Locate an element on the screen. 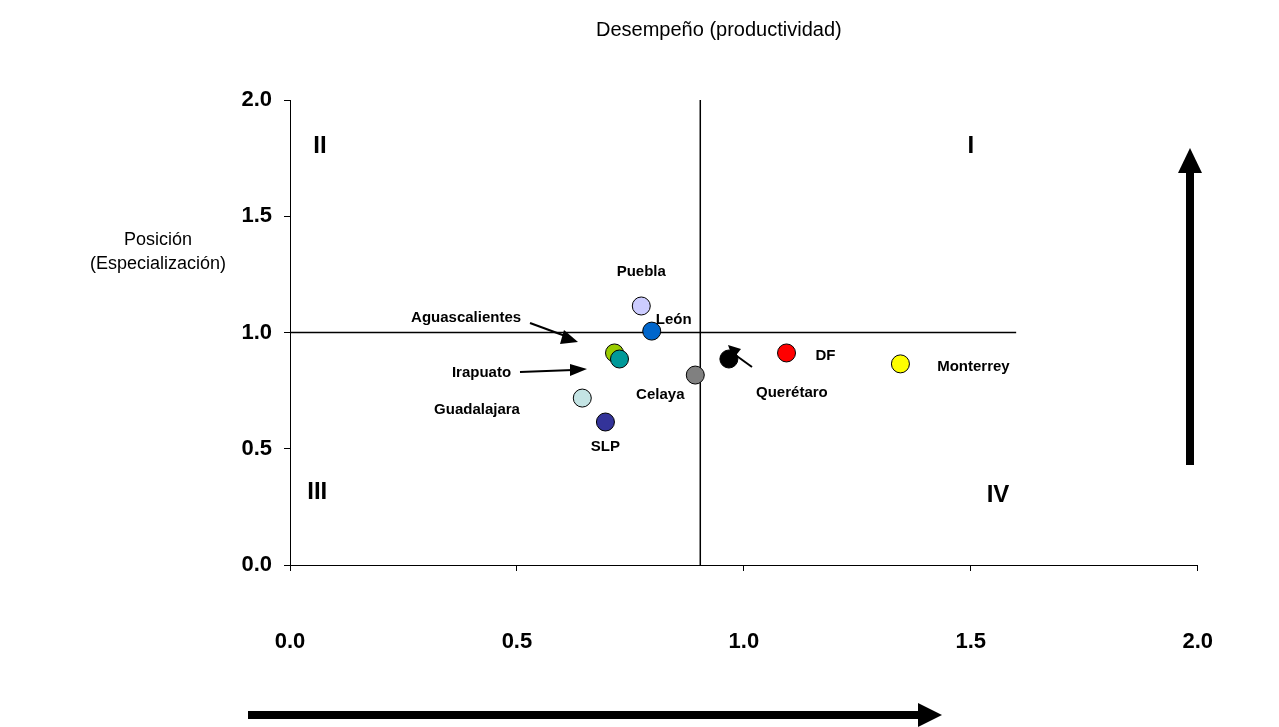 The height and width of the screenshot is (727, 1279). y-tick-label: 2.0 is located at coordinates (256, 99).